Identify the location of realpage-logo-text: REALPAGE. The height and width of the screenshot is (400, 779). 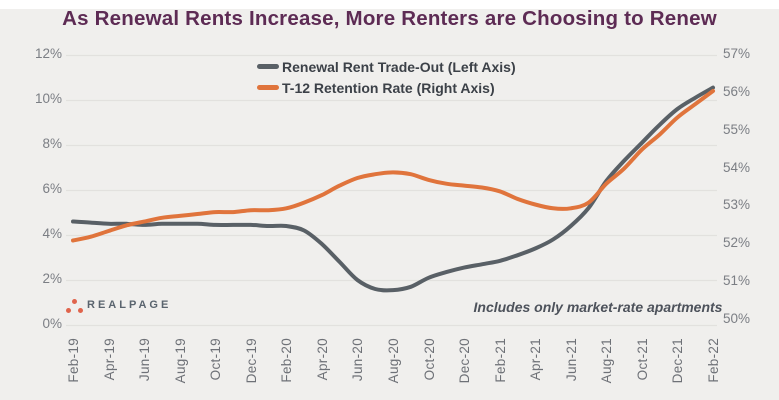
(129, 305).